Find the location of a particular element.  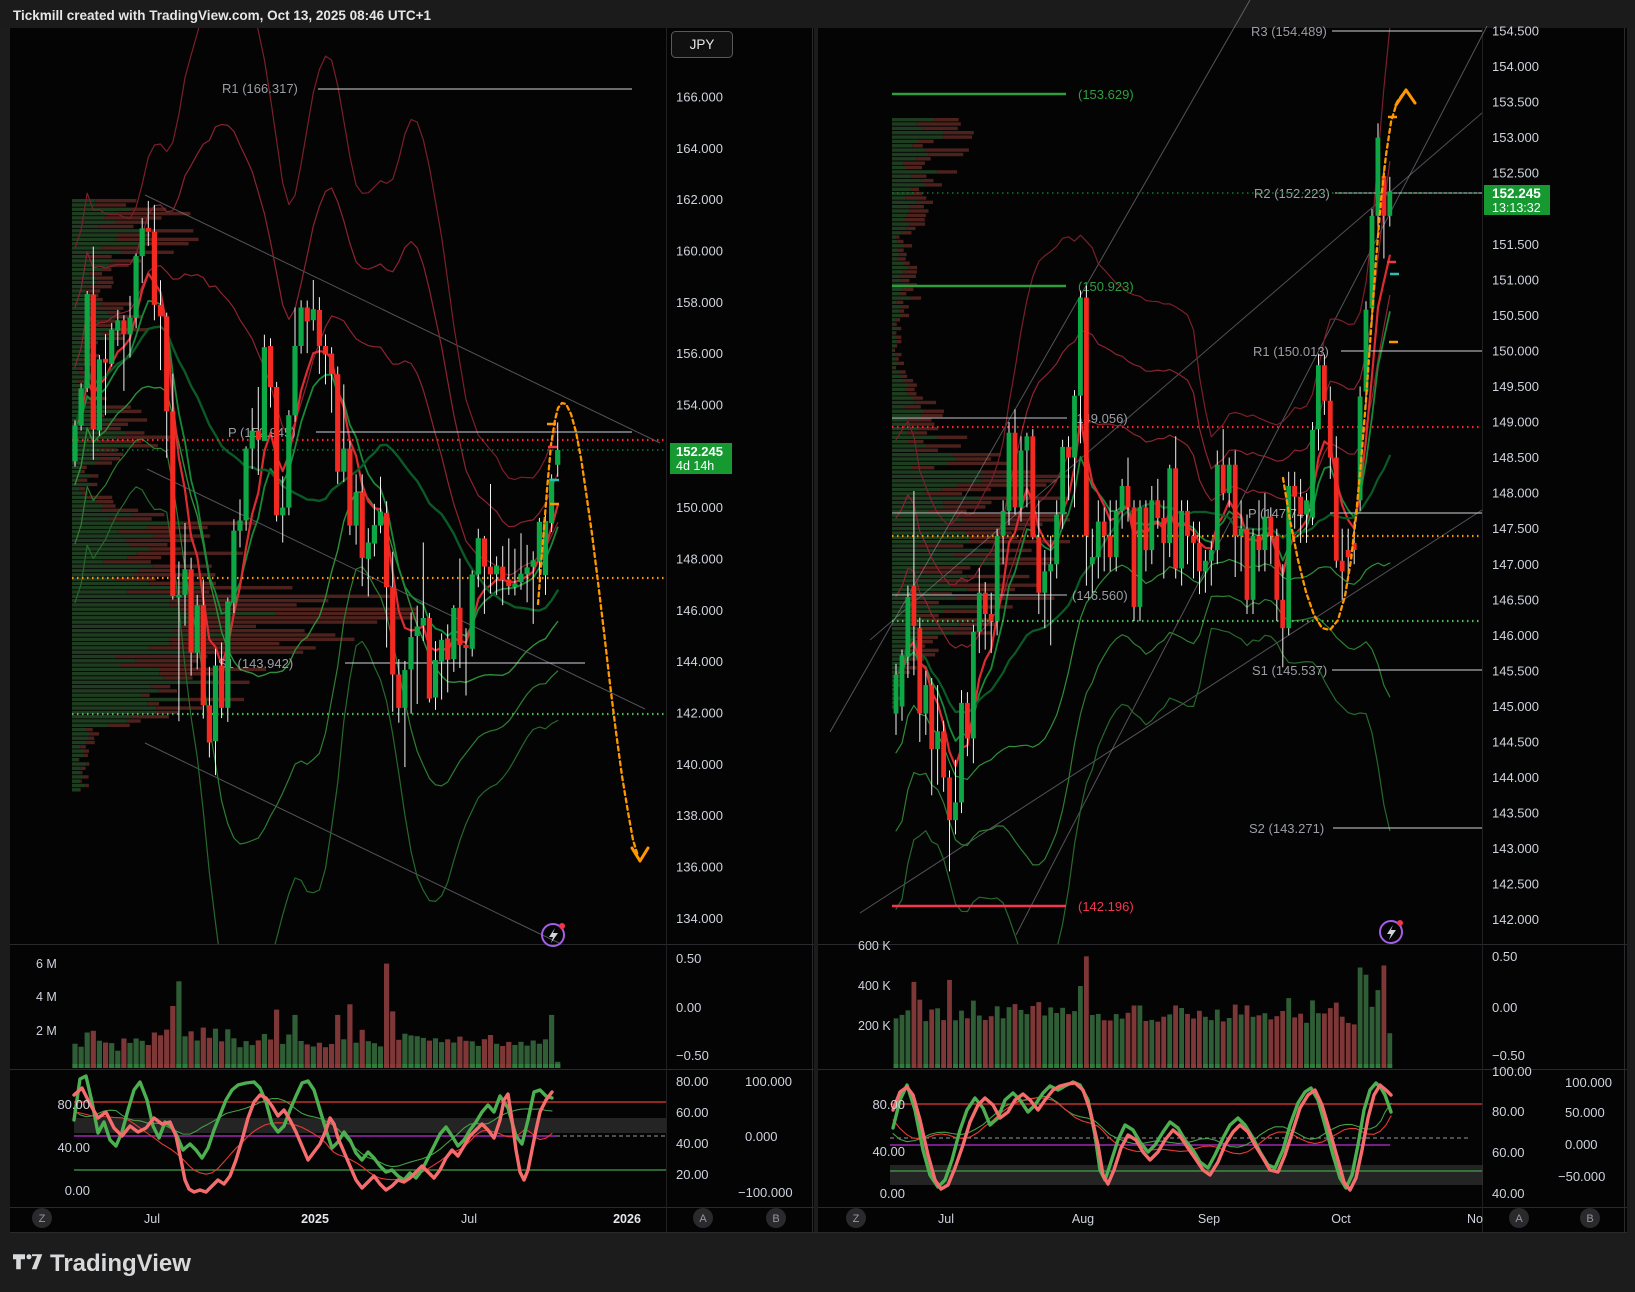

svg-text: −100.000 is located at coordinates (765, 1192).